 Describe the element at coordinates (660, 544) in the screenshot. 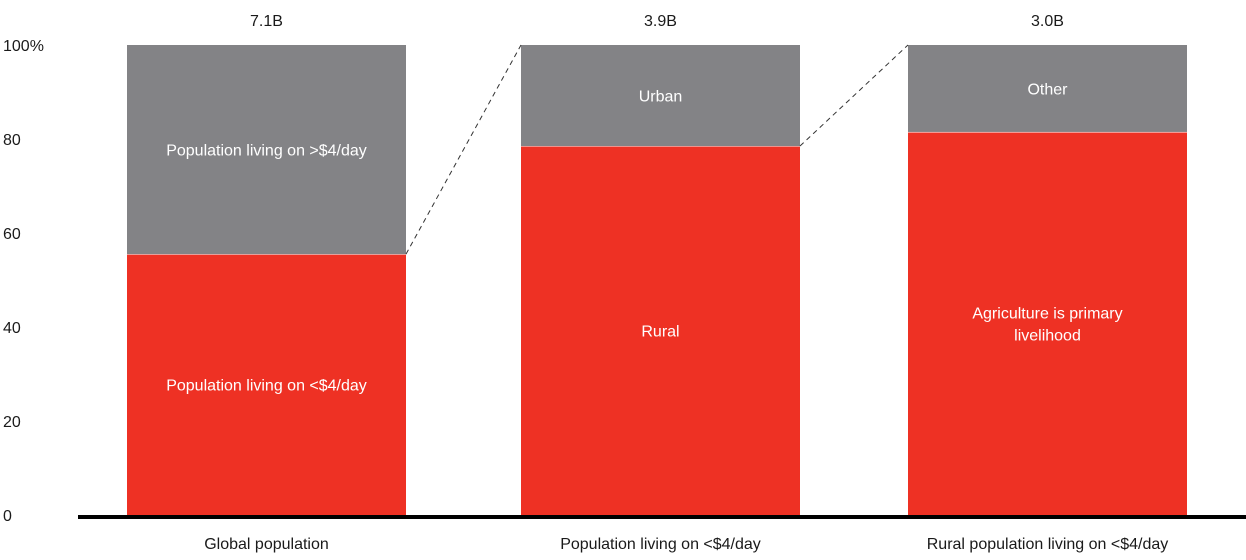

I see `category-label: Population living on <$4/day` at that location.